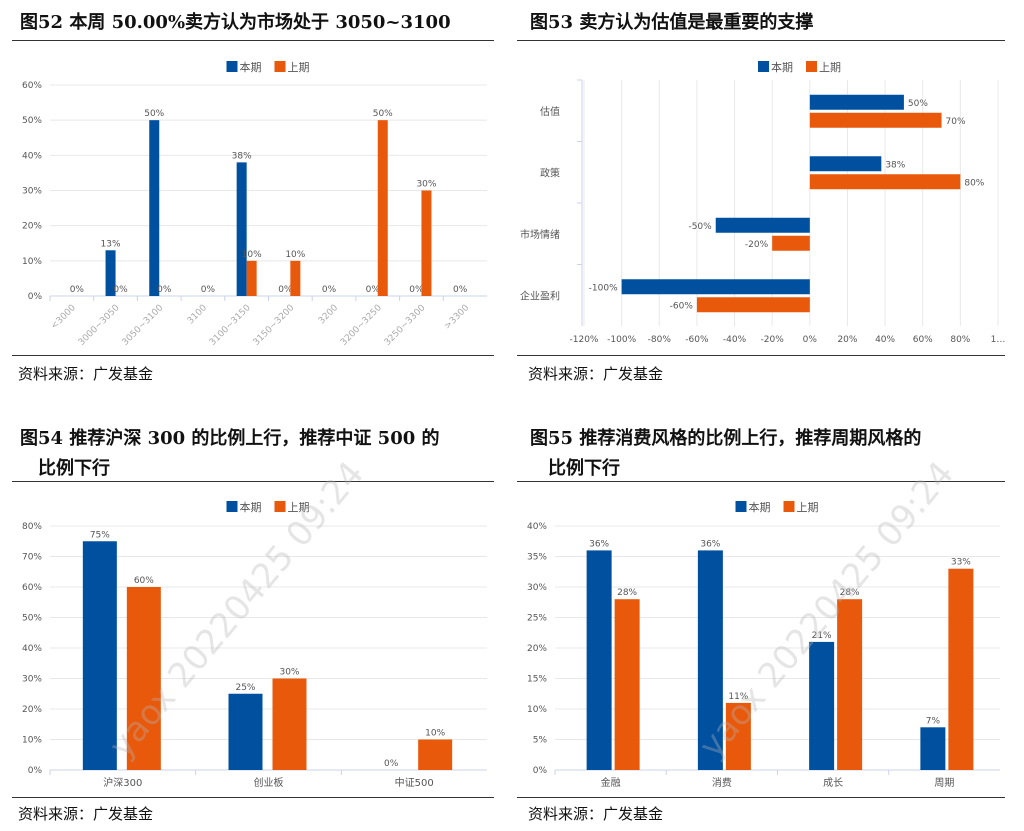 The height and width of the screenshot is (831, 1024). What do you see at coordinates (672, 22) in the screenshot?
I see `figure-53-title: 图53 卖方认为估值是最重要的支撑` at bounding box center [672, 22].